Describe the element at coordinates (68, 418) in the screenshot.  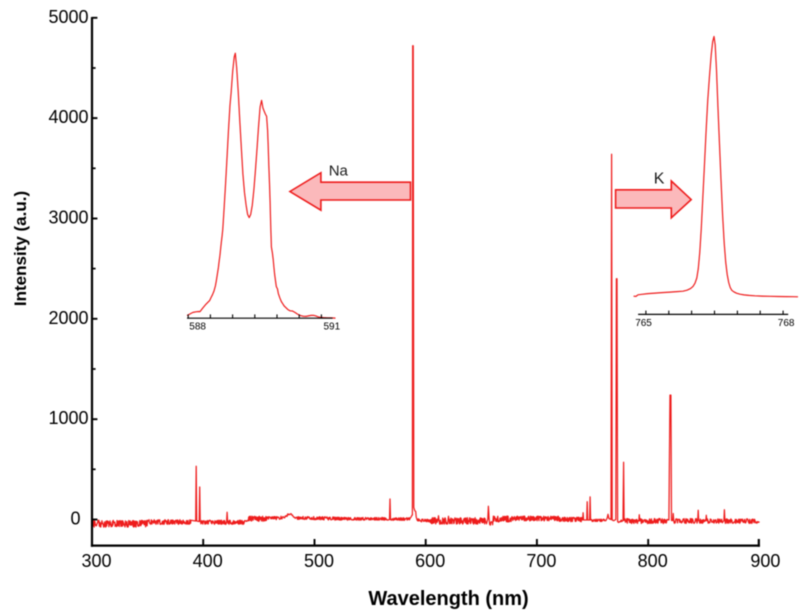
I see `svg-text: 1000` at that location.